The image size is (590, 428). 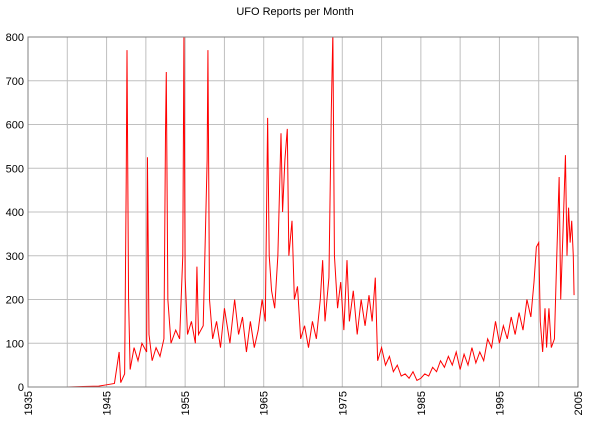 What do you see at coordinates (108, 403) in the screenshot?
I see `x-tick-label: 1945` at bounding box center [108, 403].